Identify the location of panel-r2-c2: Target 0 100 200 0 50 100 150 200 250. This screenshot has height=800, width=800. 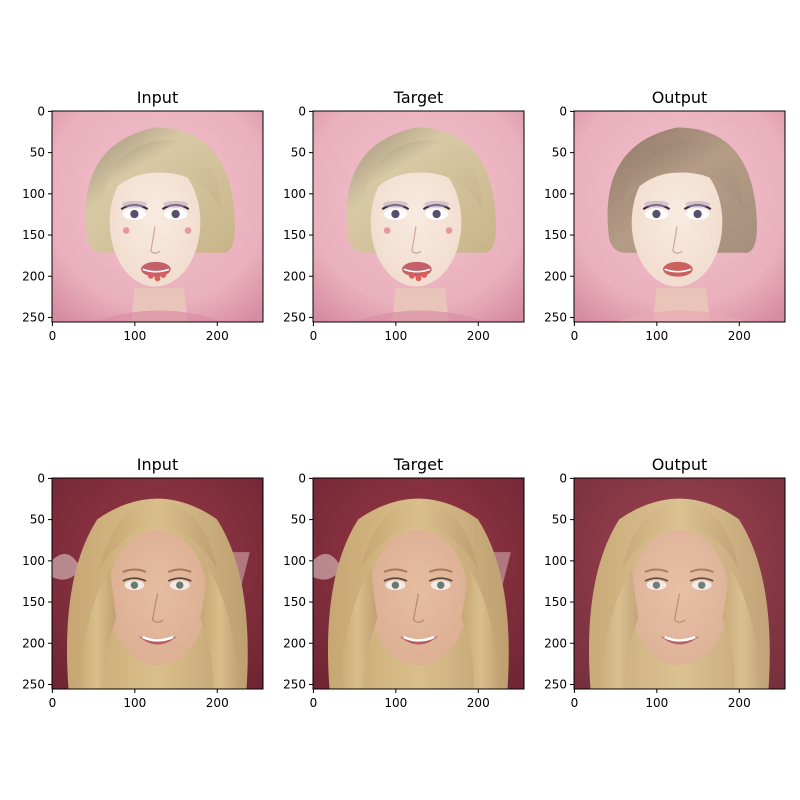
(404, 582).